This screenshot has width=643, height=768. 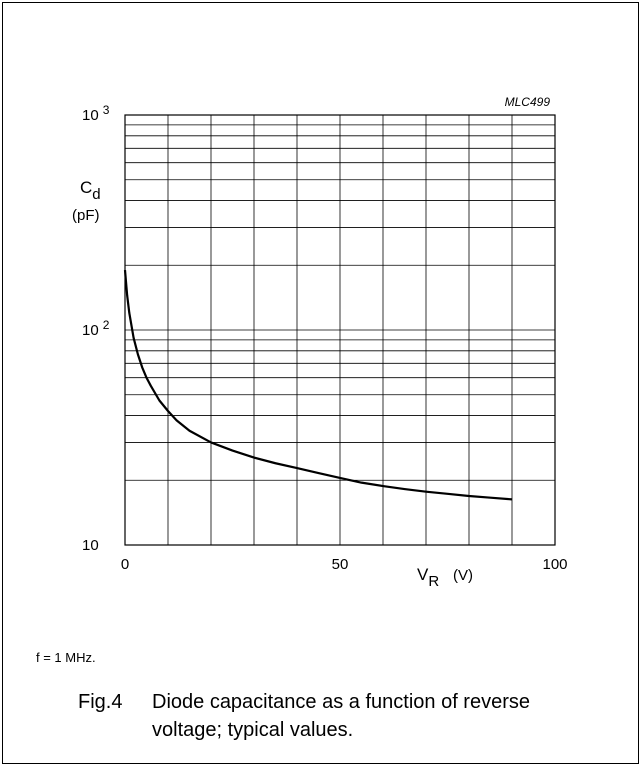 I want to click on x-axis-unit: (V), so click(x=463, y=575).